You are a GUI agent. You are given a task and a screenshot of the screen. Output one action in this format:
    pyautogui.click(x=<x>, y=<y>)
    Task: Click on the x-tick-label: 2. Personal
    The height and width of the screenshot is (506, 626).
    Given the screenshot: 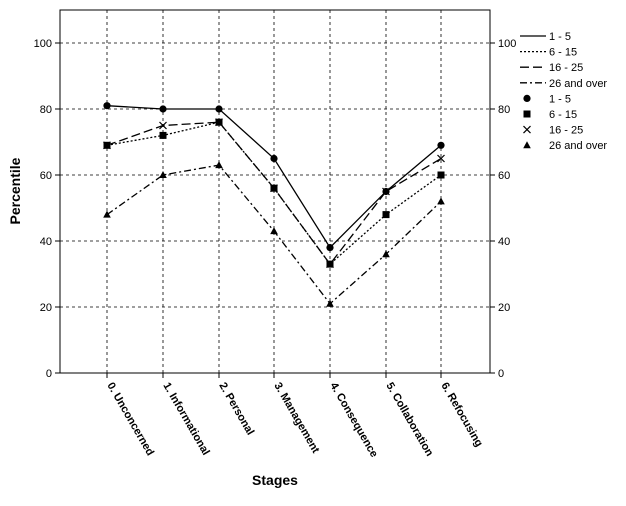 What is the action you would take?
    pyautogui.click(x=236, y=409)
    